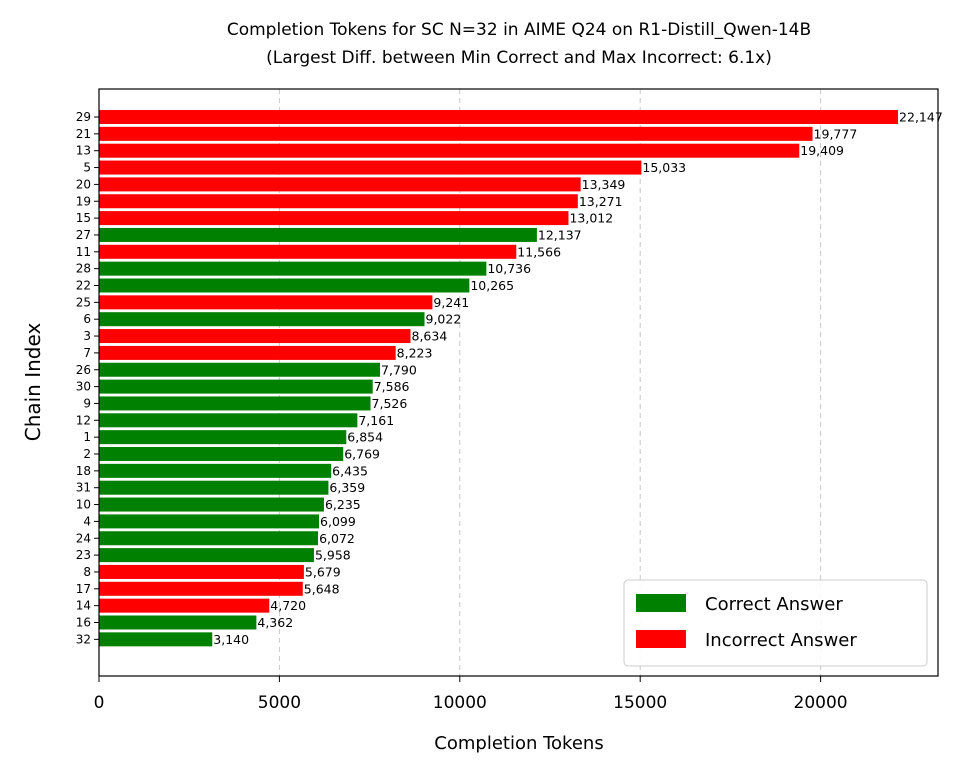  I want to click on y-tick-label: 14, so click(83, 606).